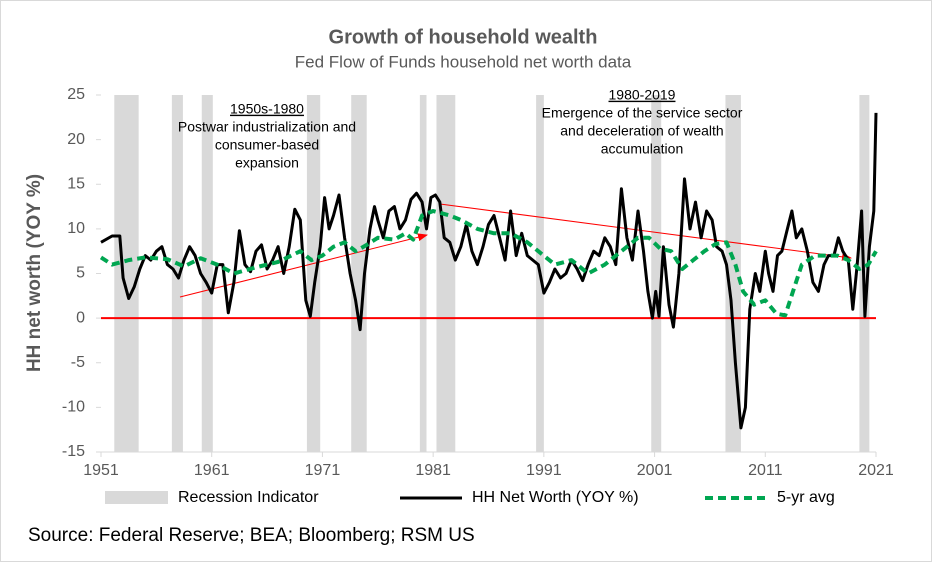  What do you see at coordinates (433, 470) in the screenshot?
I see `x-tick-label: 1981` at bounding box center [433, 470].